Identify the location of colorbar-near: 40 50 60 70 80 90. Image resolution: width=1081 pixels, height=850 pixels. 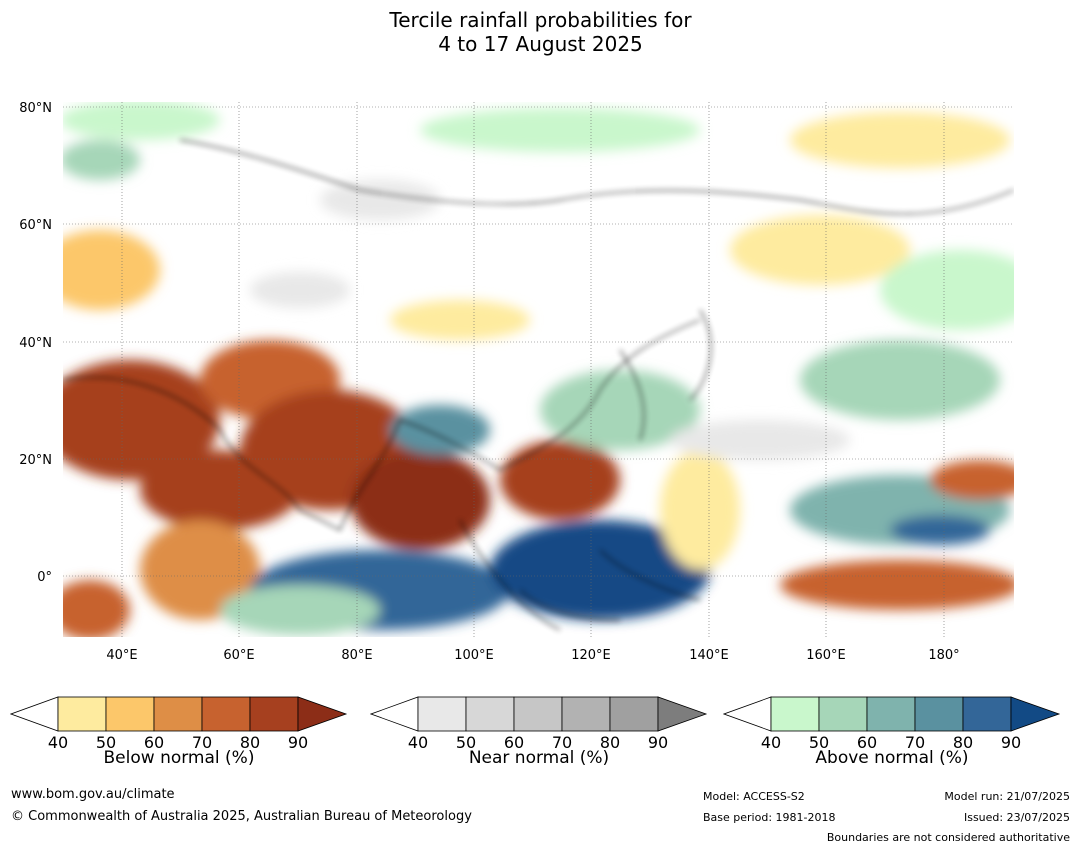
(539, 723).